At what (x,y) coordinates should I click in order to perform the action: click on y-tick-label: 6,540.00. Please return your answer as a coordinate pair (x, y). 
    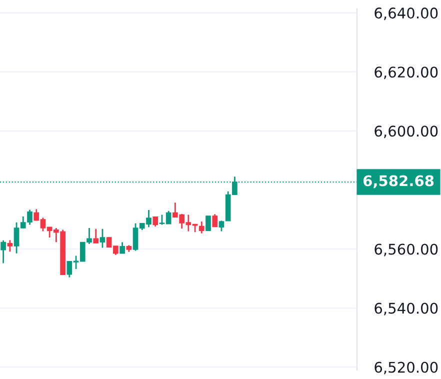
    Looking at the image, I should click on (406, 309).